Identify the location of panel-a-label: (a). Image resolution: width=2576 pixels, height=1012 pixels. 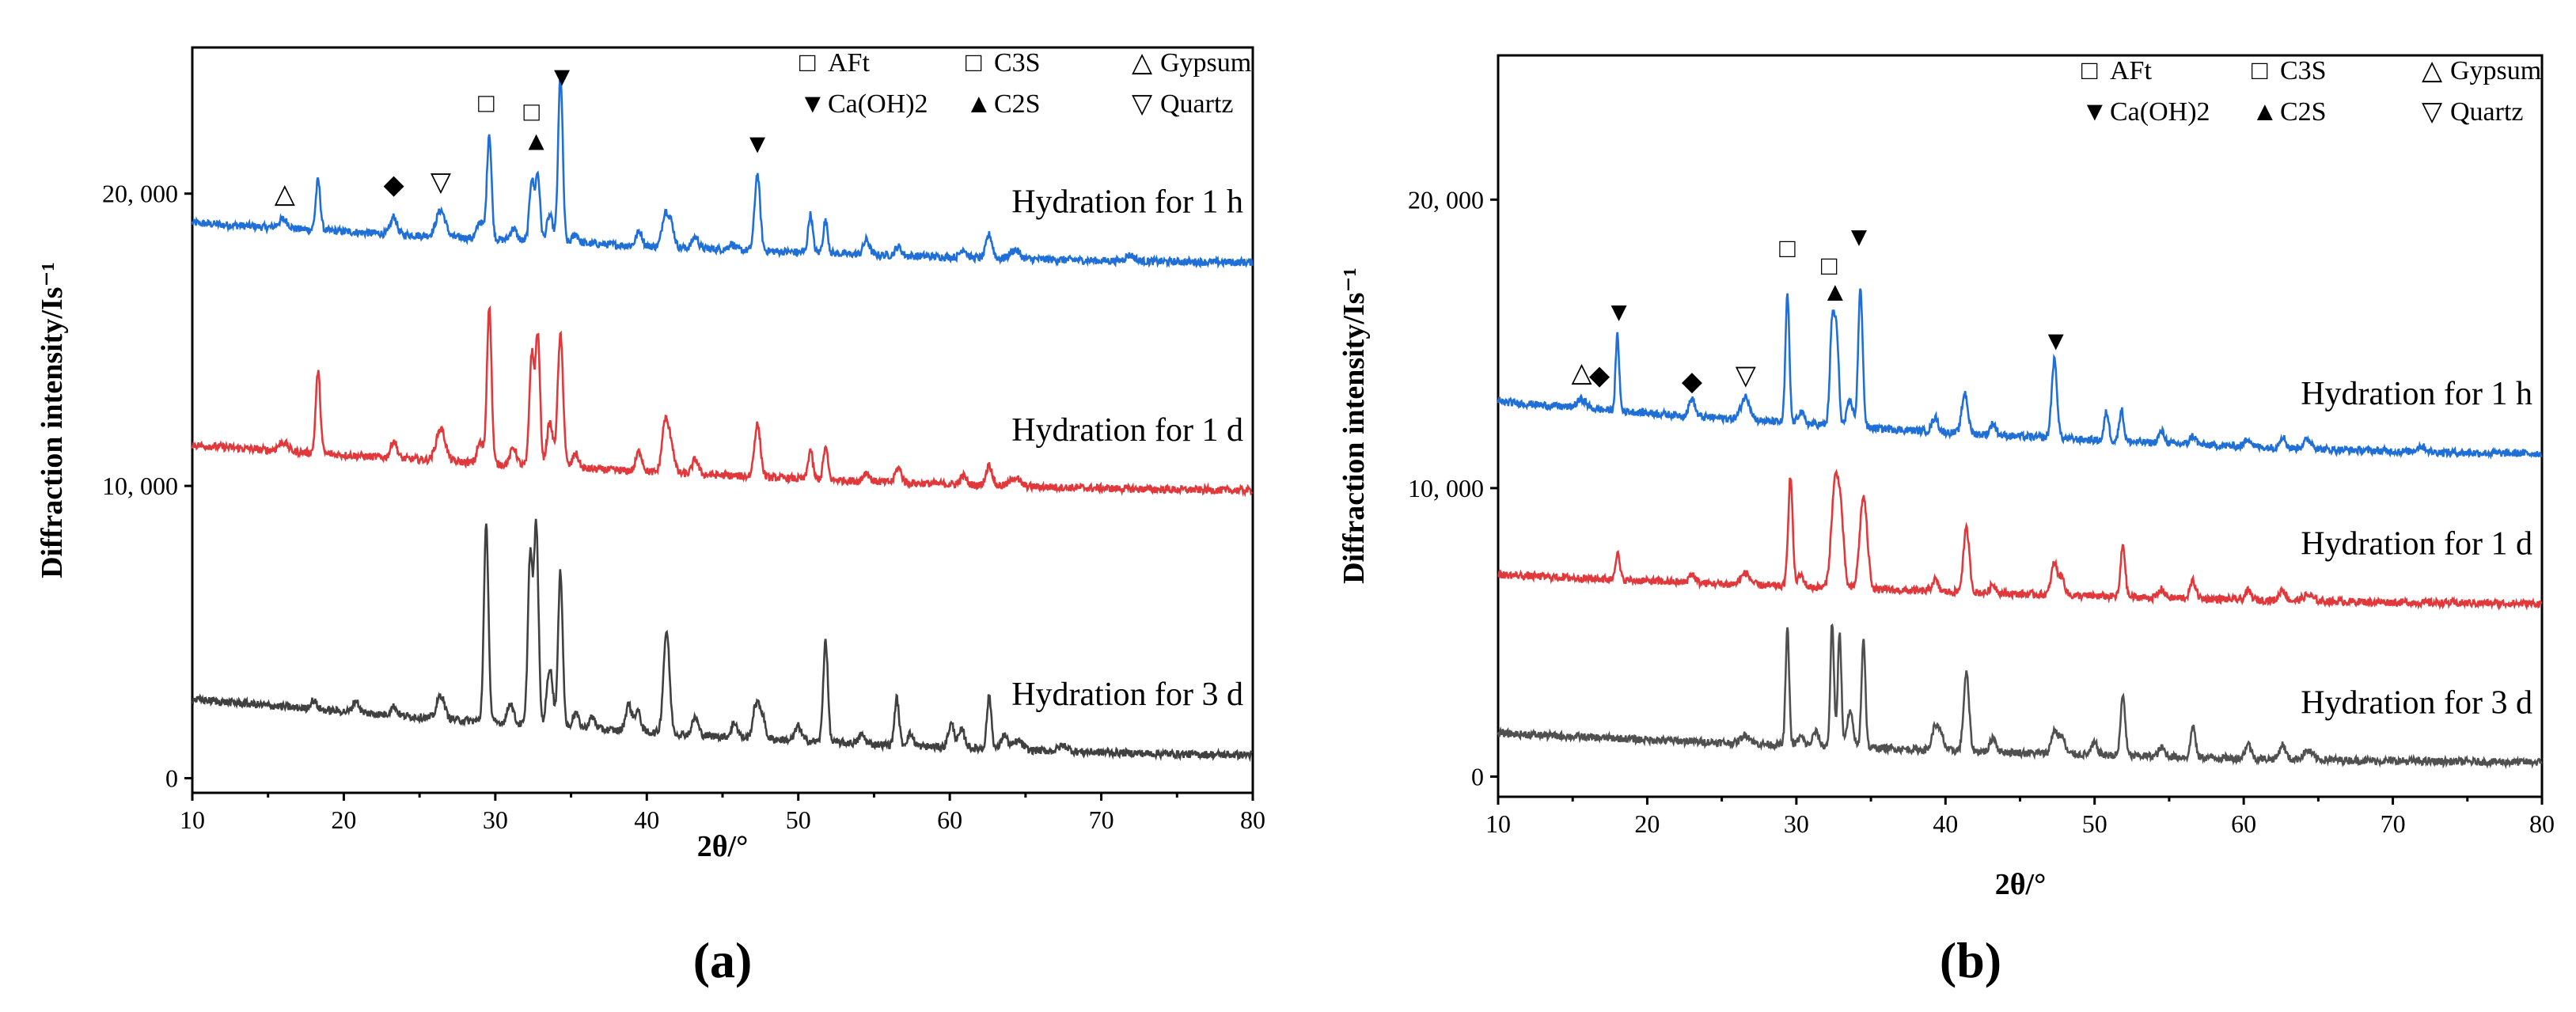
(723, 960).